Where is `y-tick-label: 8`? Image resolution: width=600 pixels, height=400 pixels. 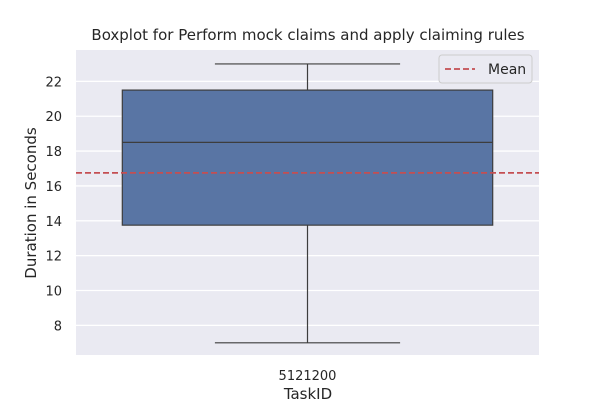 y-tick-label: 8 is located at coordinates (58, 326).